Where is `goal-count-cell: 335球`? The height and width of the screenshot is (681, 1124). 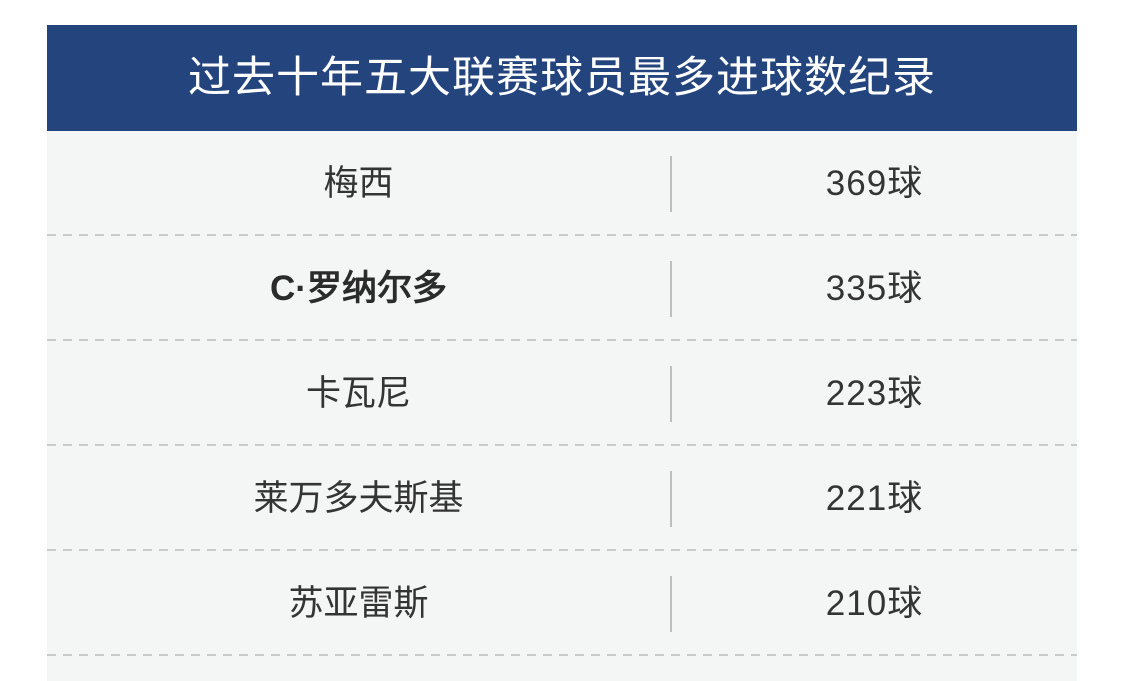
goal-count-cell: 335球 is located at coordinates (874, 288).